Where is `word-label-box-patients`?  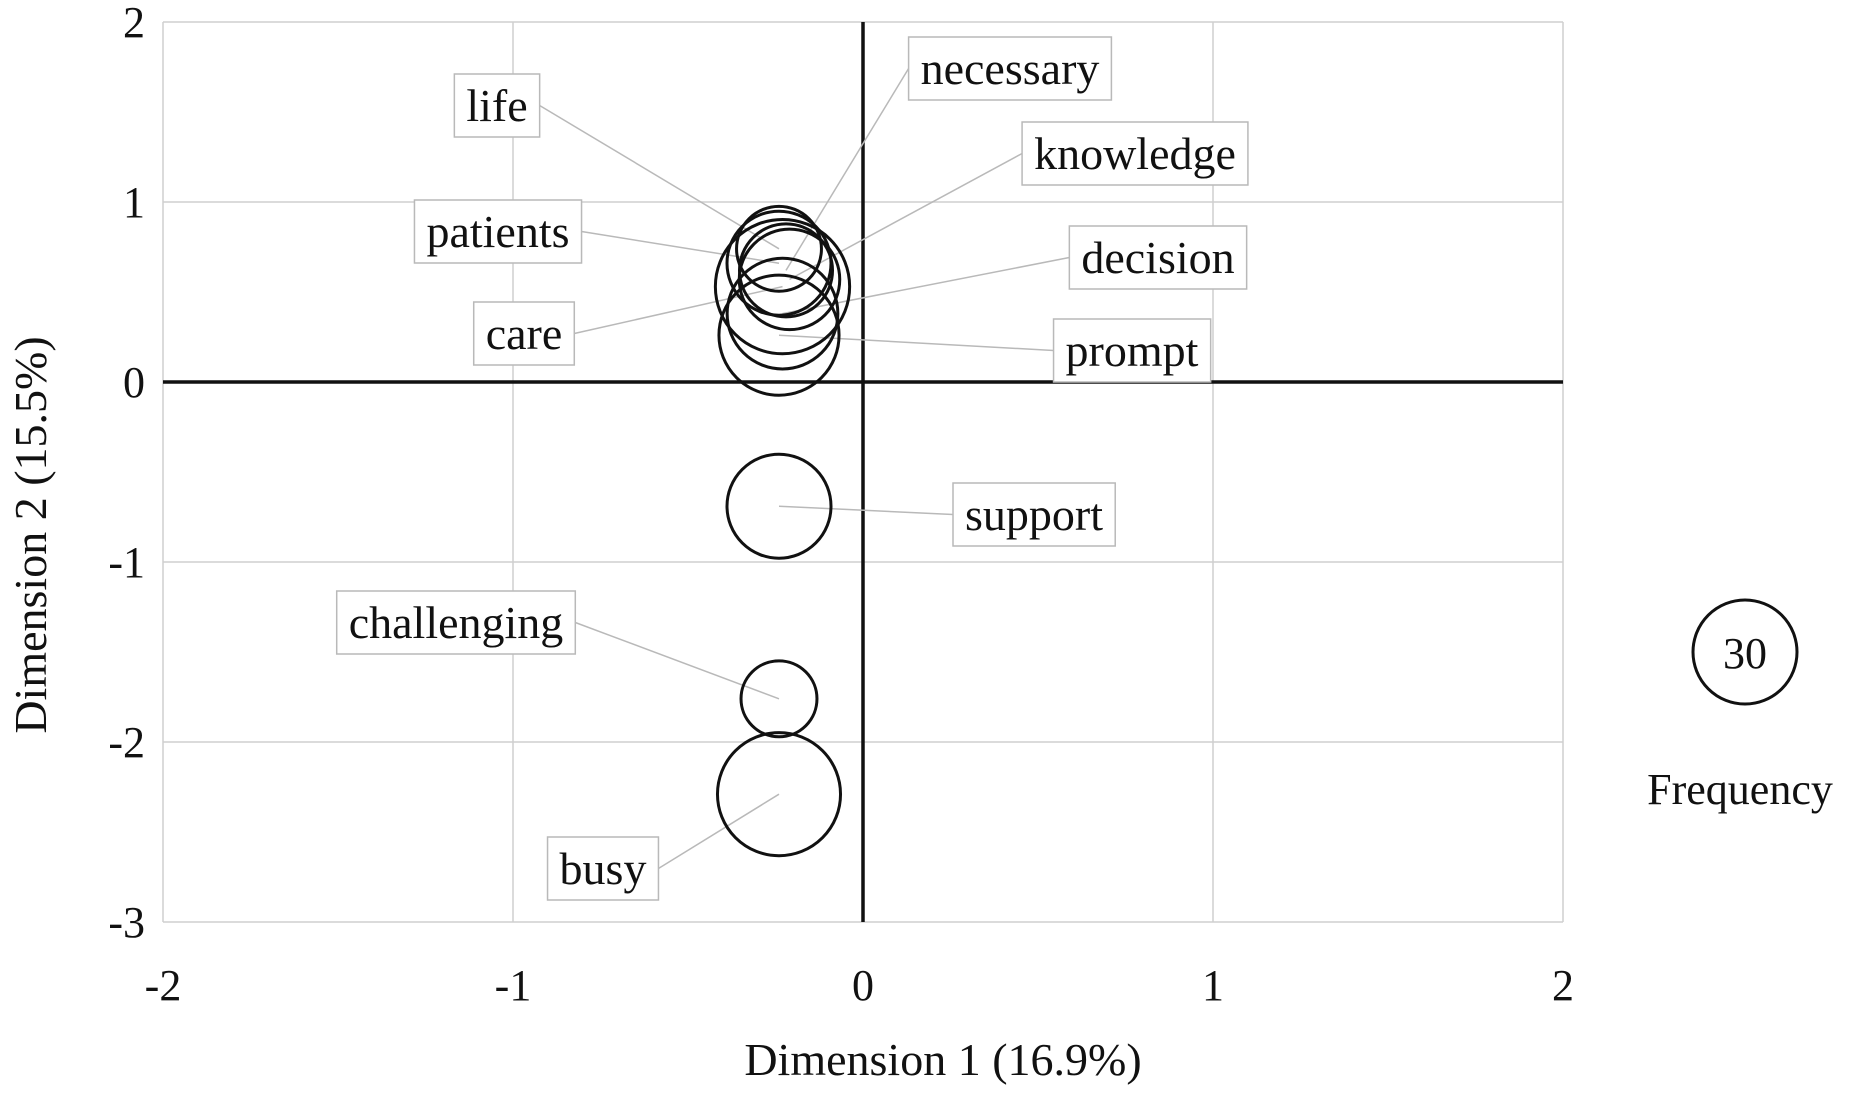 word-label-box-patients is located at coordinates (498, 231).